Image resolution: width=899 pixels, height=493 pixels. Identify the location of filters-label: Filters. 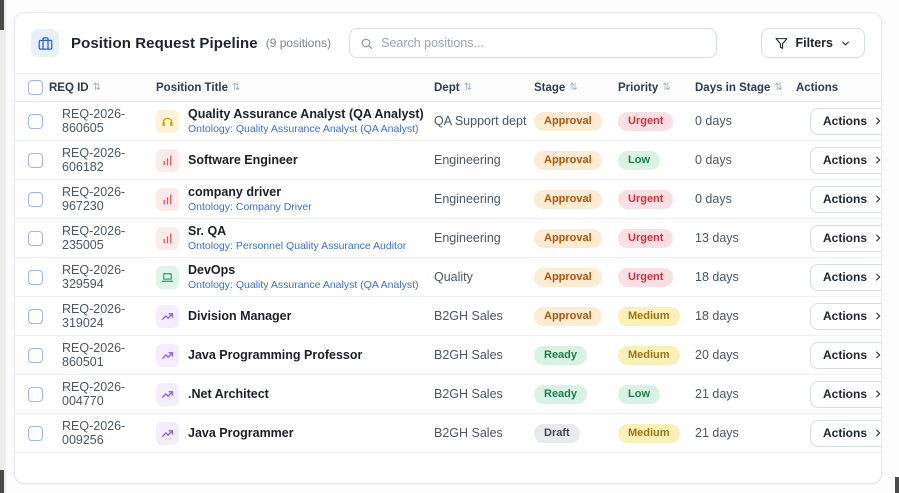
(814, 43).